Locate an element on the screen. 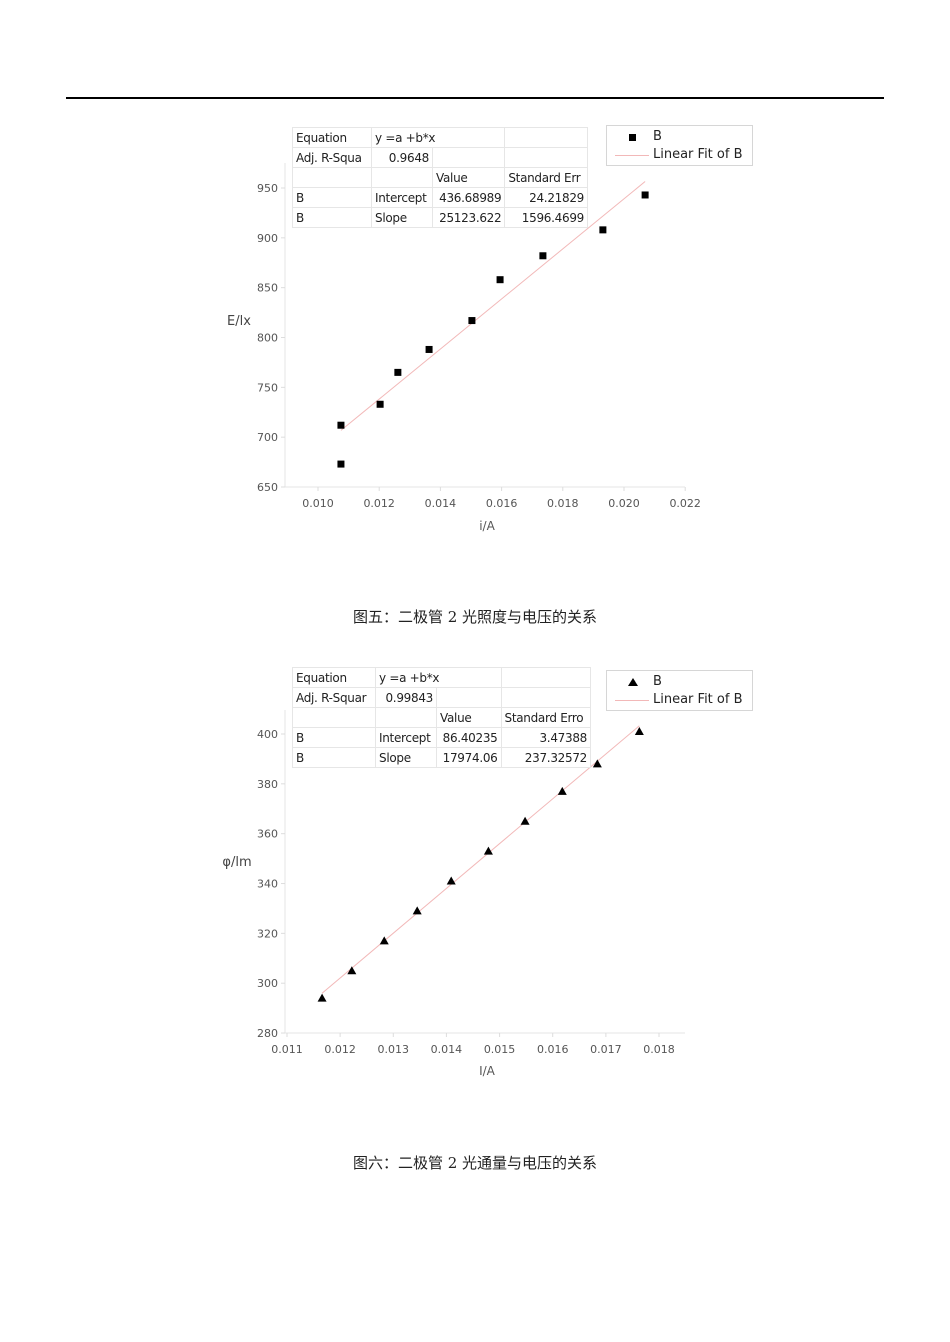 The width and height of the screenshot is (950, 1342). x-axis-label: I/A is located at coordinates (487, 1071).